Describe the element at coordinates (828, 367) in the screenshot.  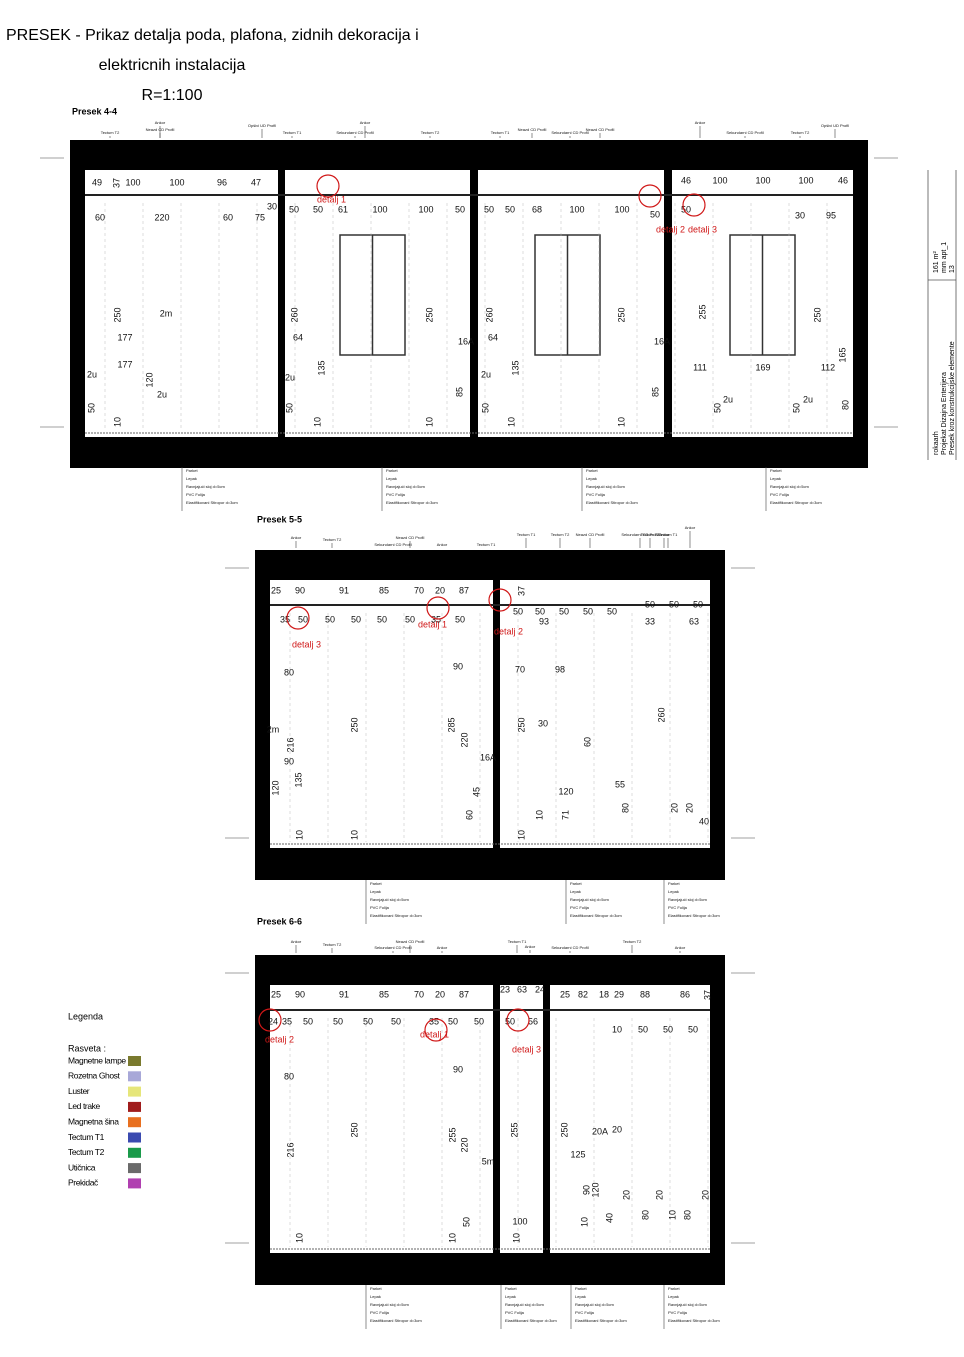
I see `dimension-label: 112` at that location.